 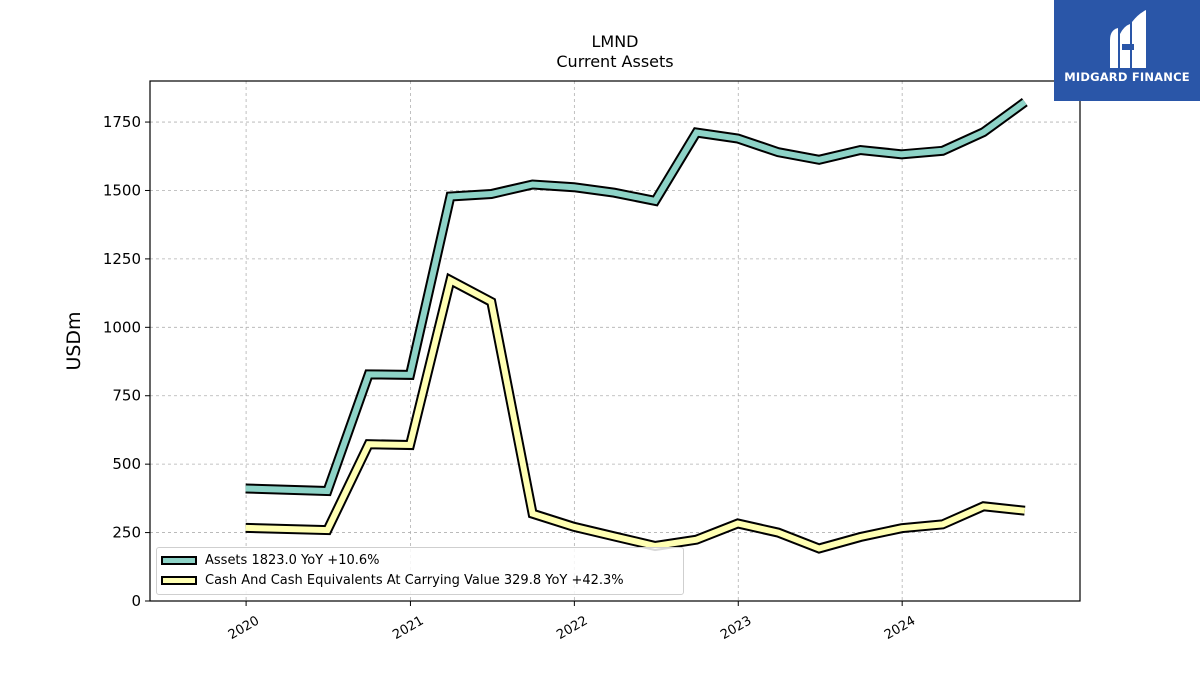 I want to click on y-axis-label: USDm, so click(x=74, y=340).